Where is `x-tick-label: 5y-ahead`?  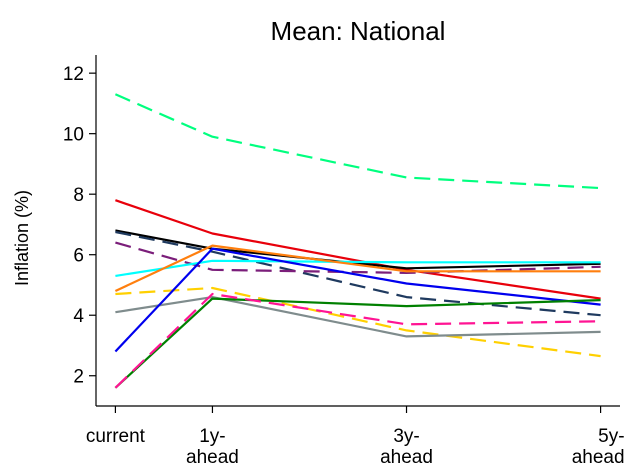
x-tick-label: 5y-ahead is located at coordinates (598, 447).